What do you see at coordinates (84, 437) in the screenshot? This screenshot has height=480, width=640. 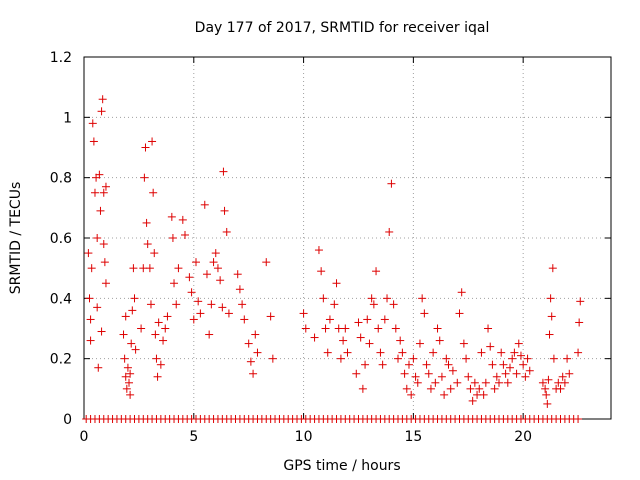 I see `x-tick-label: 0` at bounding box center [84, 437].